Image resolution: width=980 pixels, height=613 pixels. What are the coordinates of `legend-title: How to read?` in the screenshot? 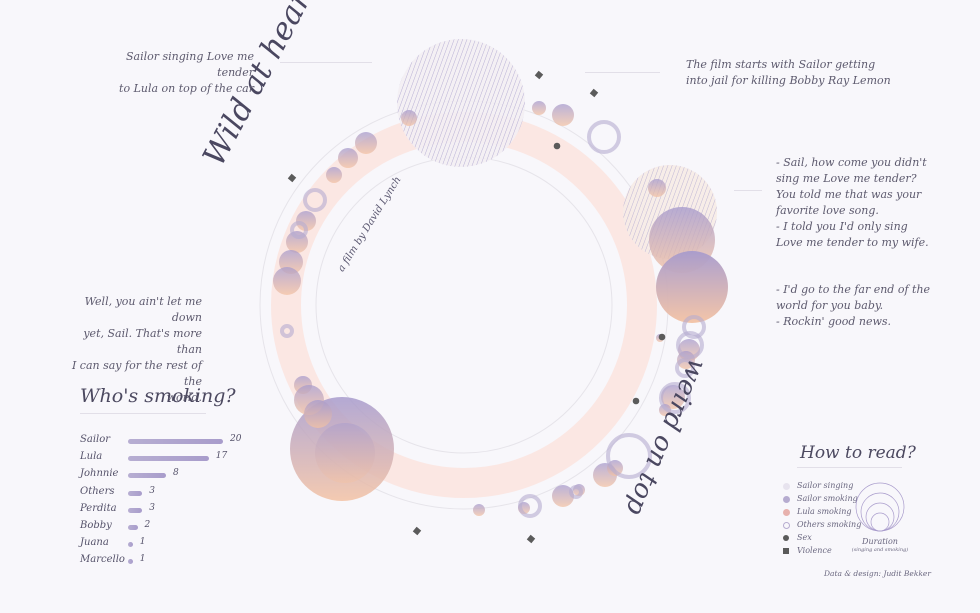 It's located at (858, 453).